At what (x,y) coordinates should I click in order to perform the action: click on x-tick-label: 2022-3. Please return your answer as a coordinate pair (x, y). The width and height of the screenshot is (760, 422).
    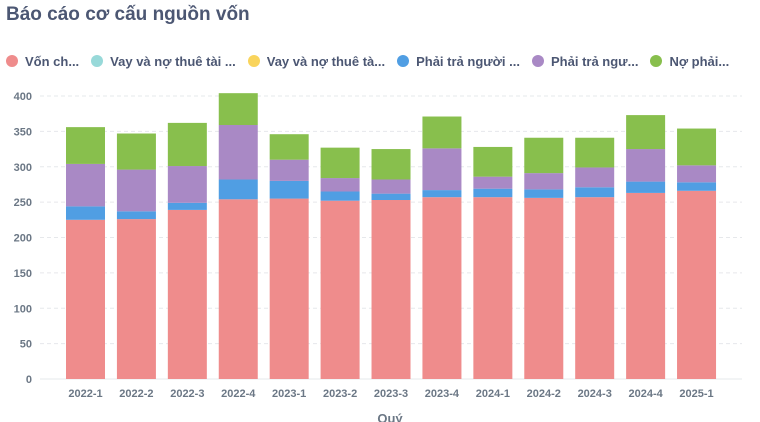
    Looking at the image, I should click on (187, 394).